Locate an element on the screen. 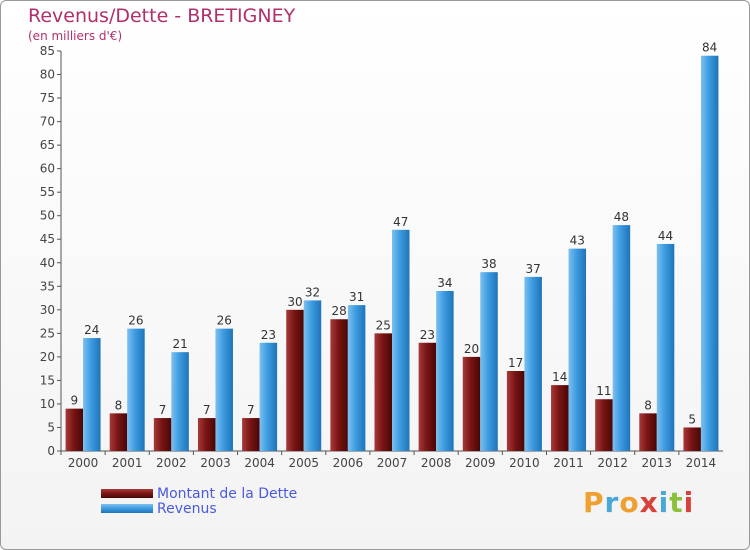 The height and width of the screenshot is (550, 750). legend-swatch-dette is located at coordinates (127, 493).